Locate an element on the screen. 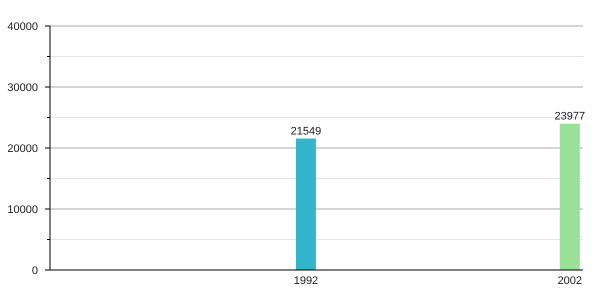  data-label: 21549 is located at coordinates (306, 132).